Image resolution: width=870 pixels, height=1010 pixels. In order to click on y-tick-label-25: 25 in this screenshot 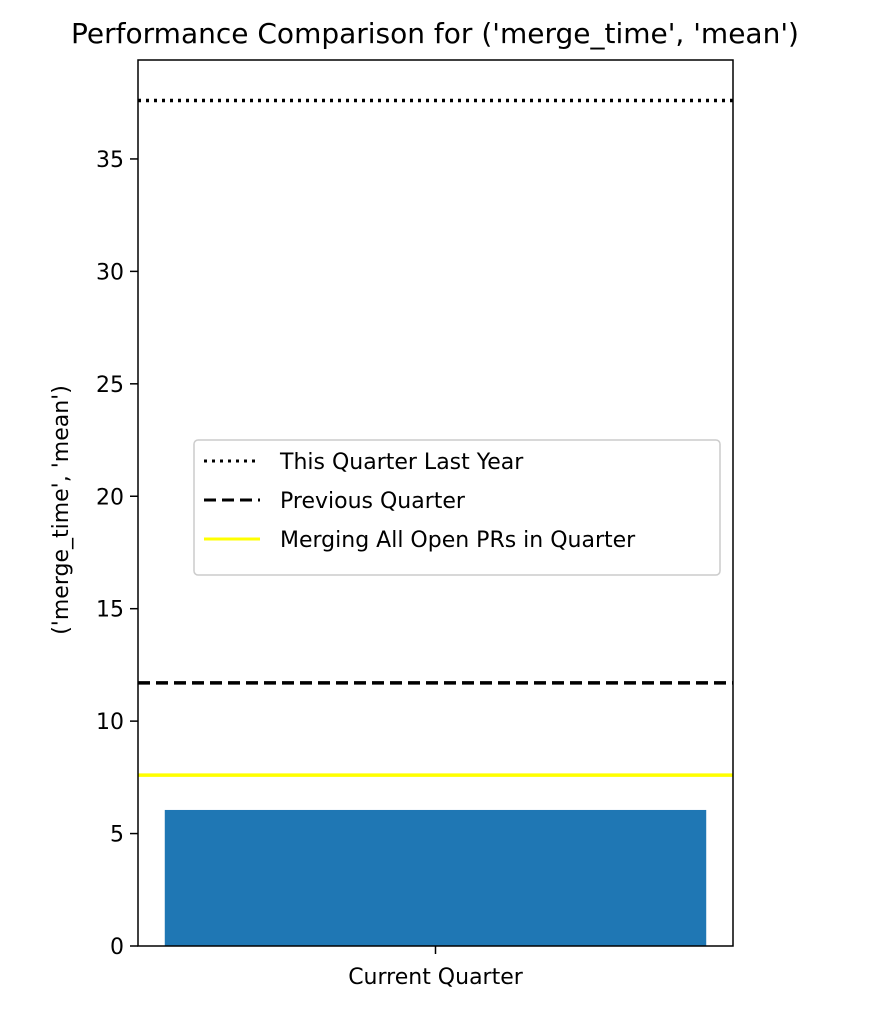, I will do `click(110, 385)`.